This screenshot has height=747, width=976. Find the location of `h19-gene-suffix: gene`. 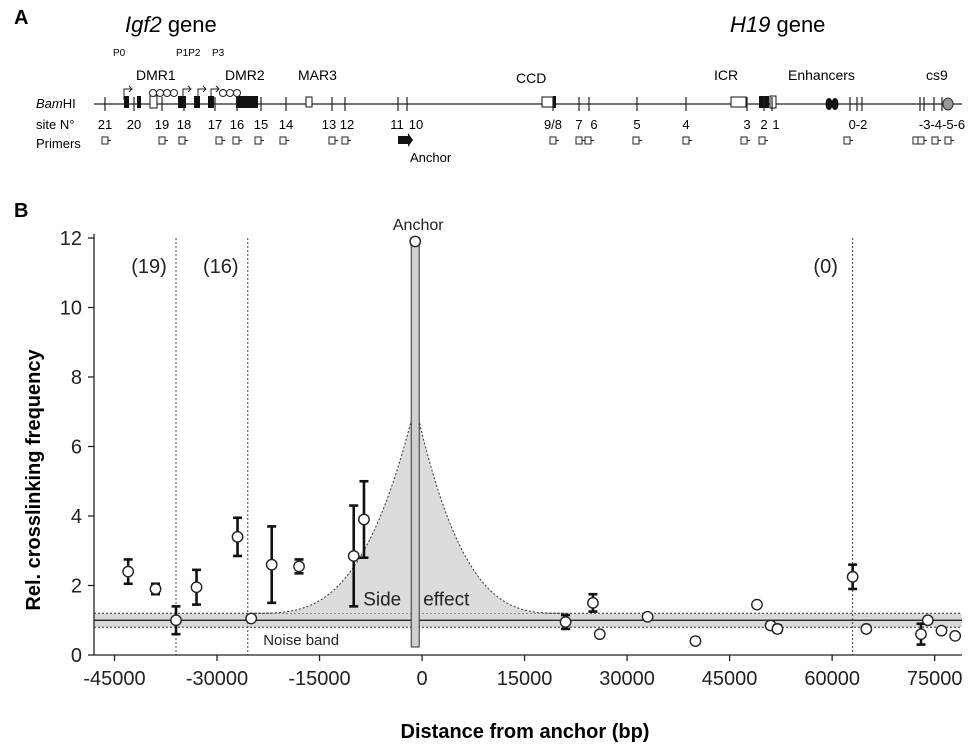

h19-gene-suffix: gene is located at coordinates (797, 24).